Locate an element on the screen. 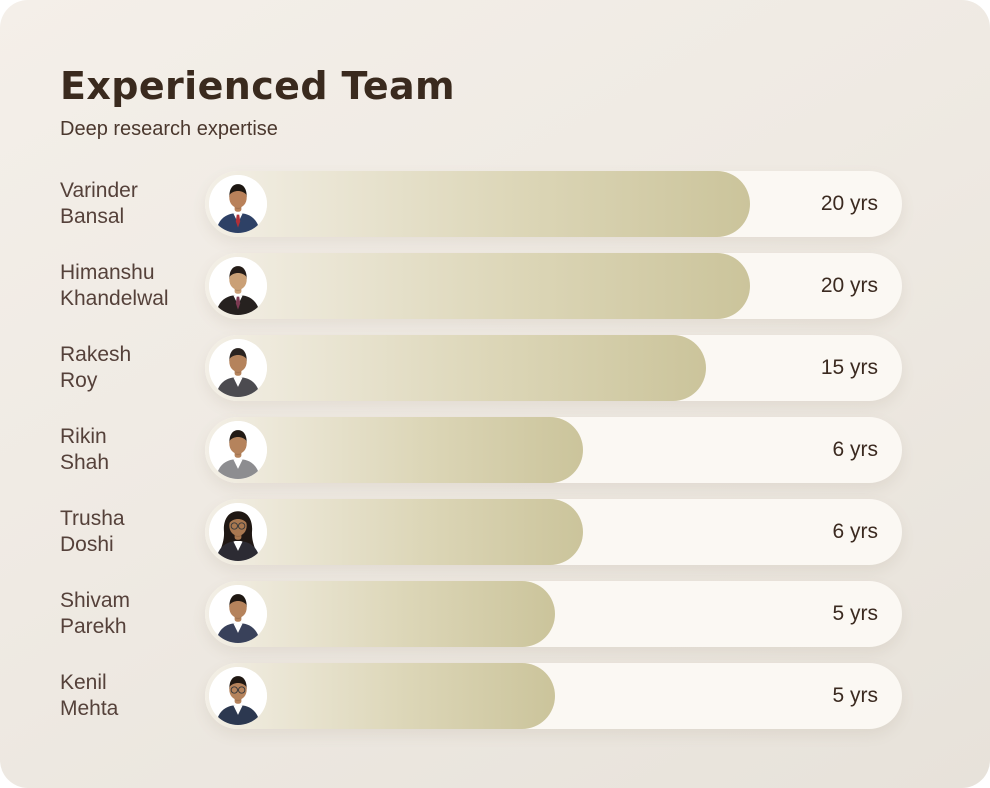  member-name: Varinder Bansal is located at coordinates (132, 204).